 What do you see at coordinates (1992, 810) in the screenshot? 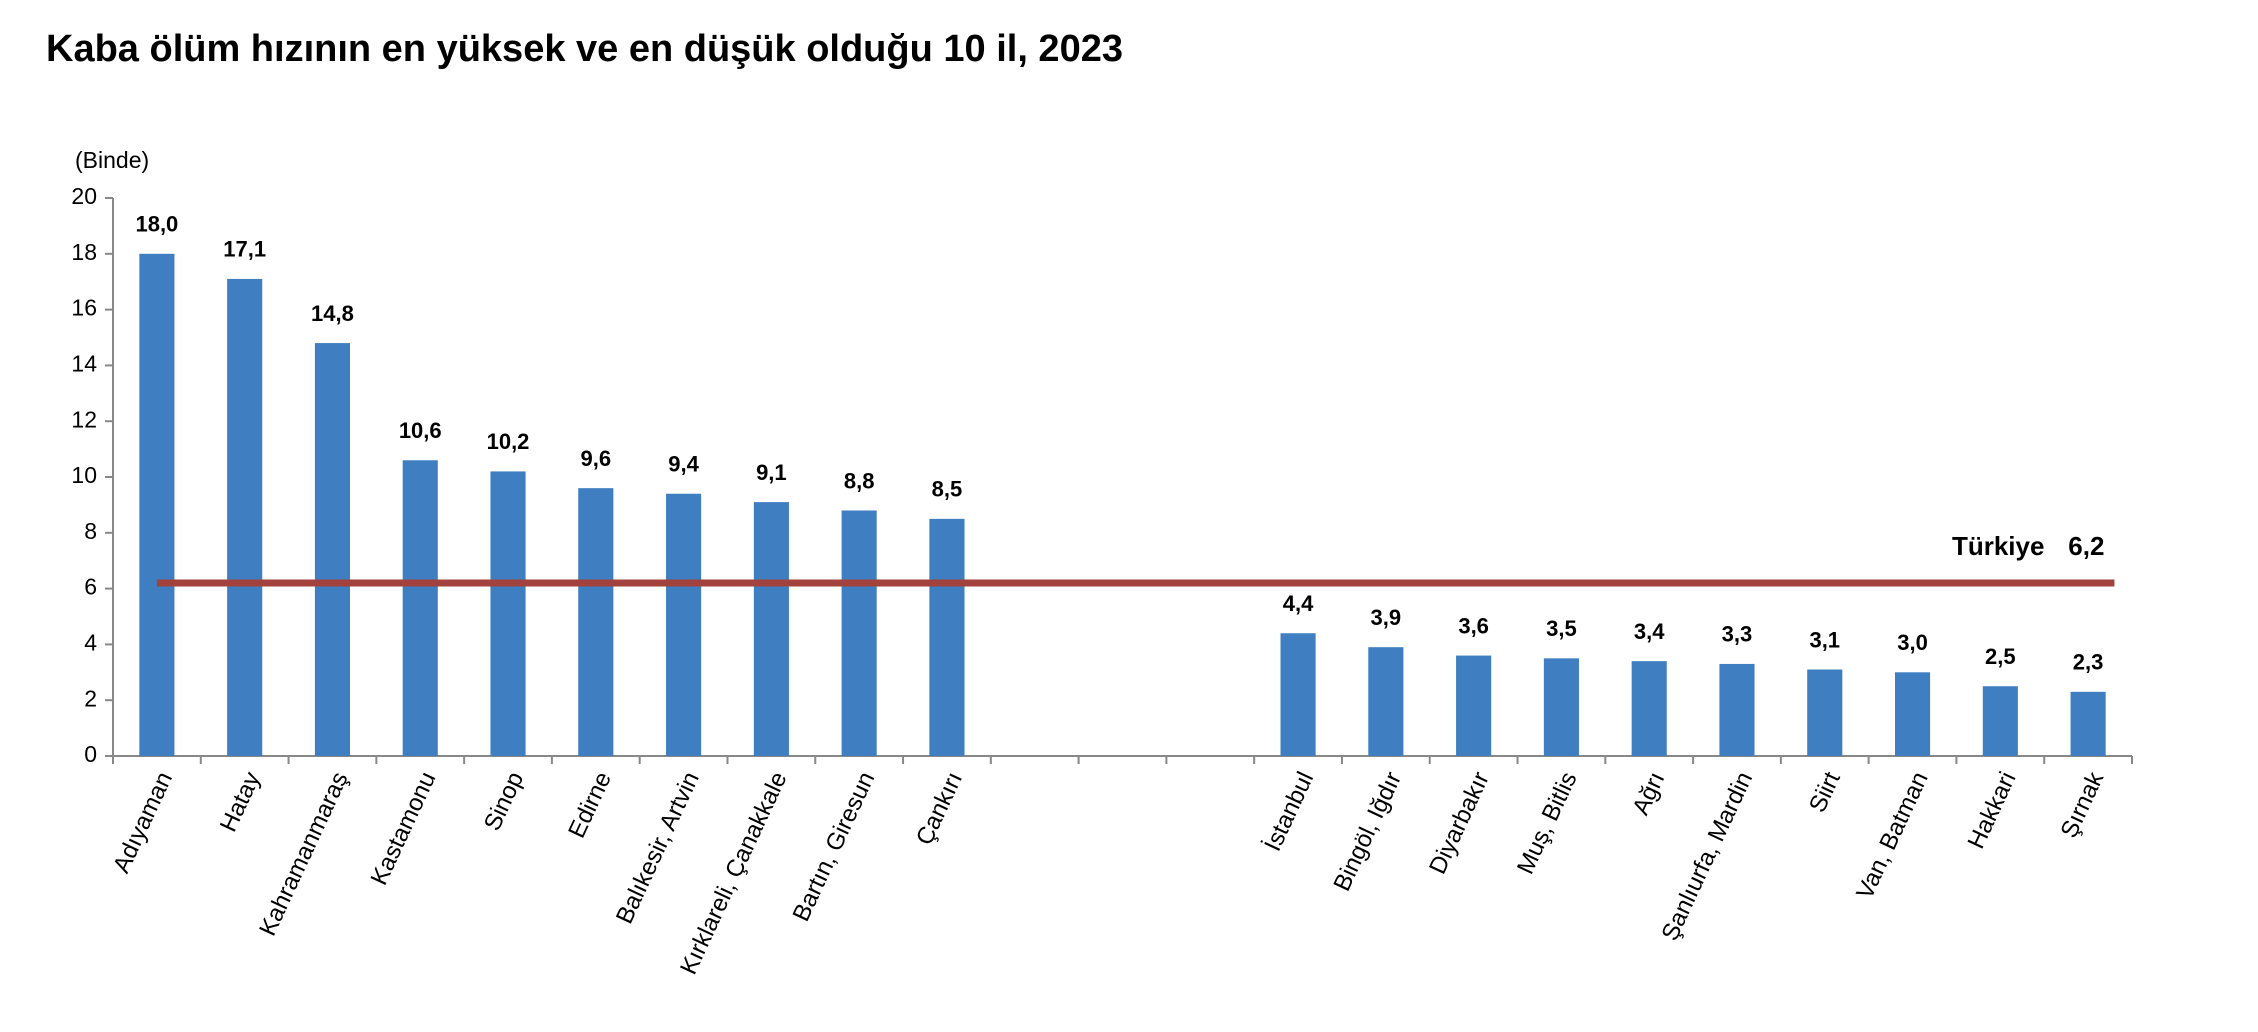
I see `x-tick-label: Hakkari` at bounding box center [1992, 810].